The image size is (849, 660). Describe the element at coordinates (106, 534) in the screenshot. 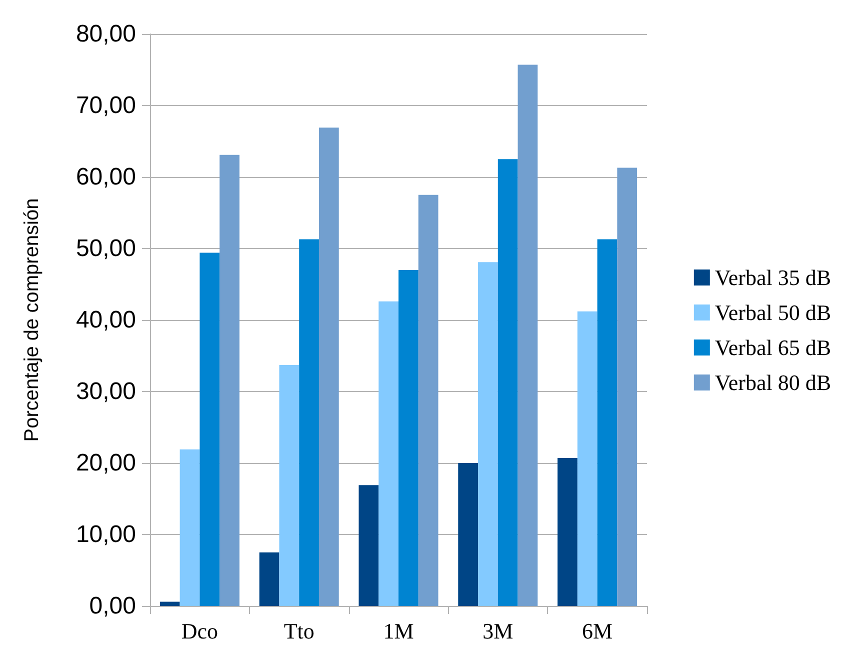

I see `y-tick-label: 10,00` at that location.